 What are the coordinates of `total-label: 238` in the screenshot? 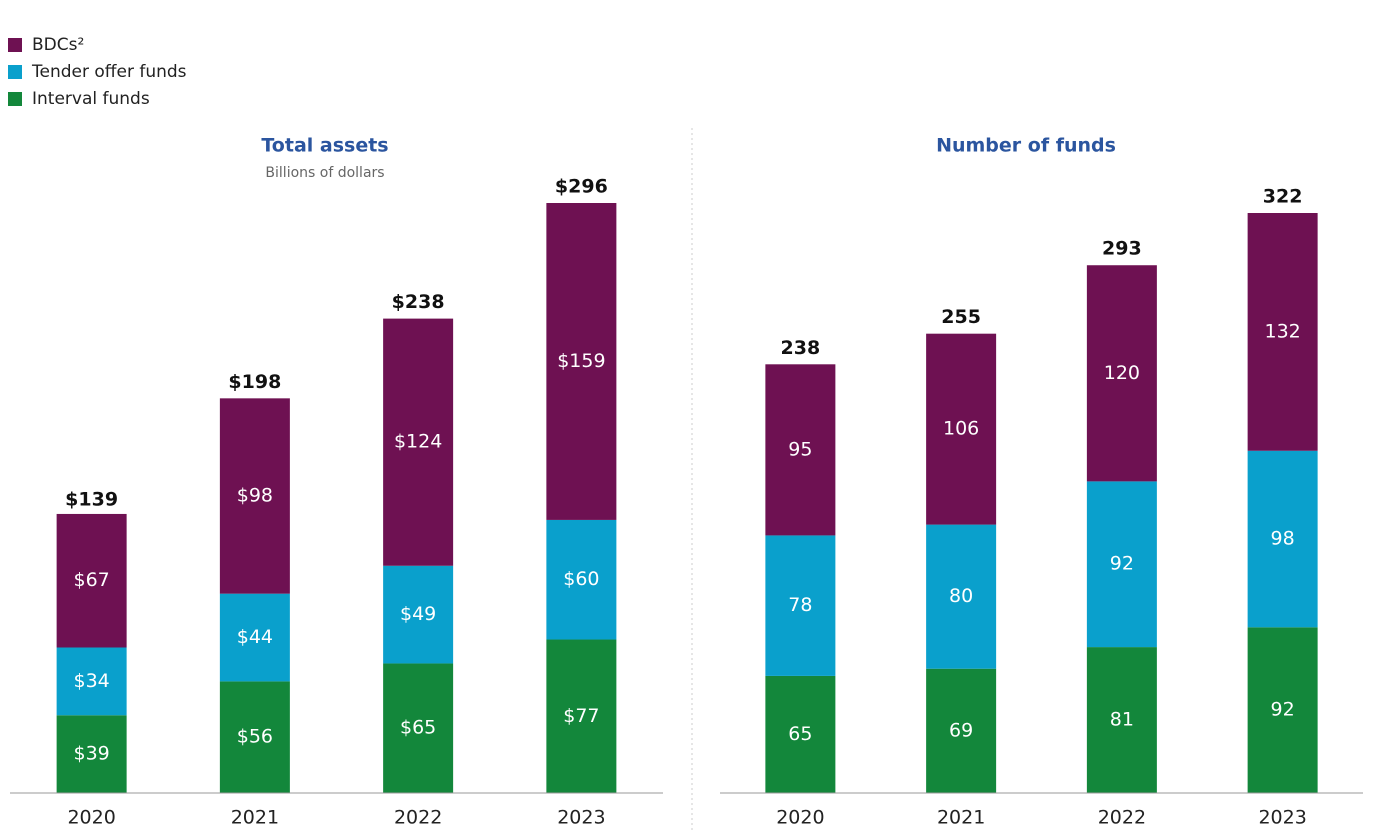 It's located at (801, 348).